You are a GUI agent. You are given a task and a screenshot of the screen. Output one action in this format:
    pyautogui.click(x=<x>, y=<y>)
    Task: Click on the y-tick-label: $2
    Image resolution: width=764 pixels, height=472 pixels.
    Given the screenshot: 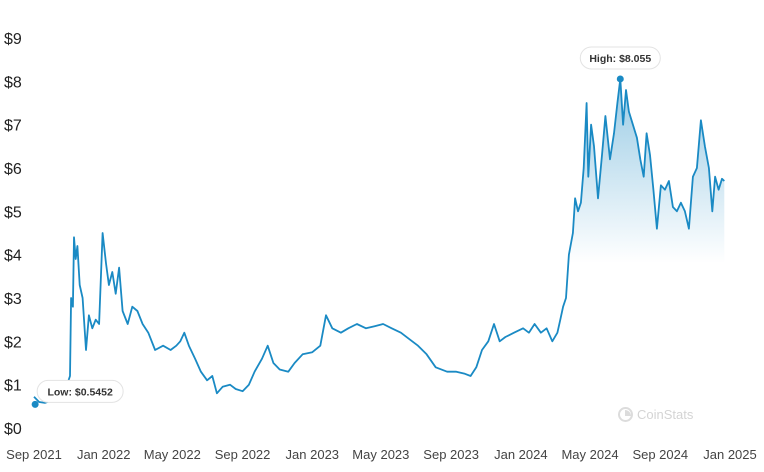 What is the action you would take?
    pyautogui.click(x=13, y=342)
    